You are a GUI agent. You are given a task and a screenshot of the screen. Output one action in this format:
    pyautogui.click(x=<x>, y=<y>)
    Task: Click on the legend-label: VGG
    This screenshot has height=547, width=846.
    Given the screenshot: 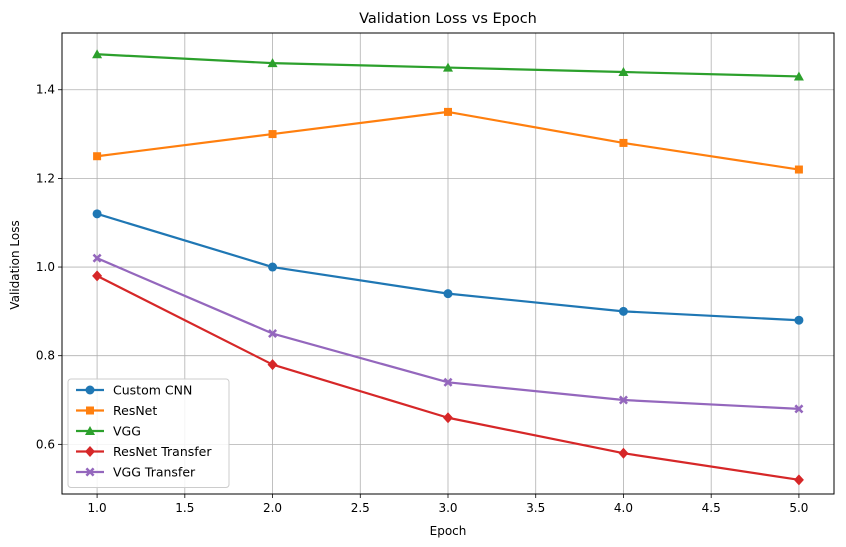 What is the action you would take?
    pyautogui.click(x=127, y=431)
    